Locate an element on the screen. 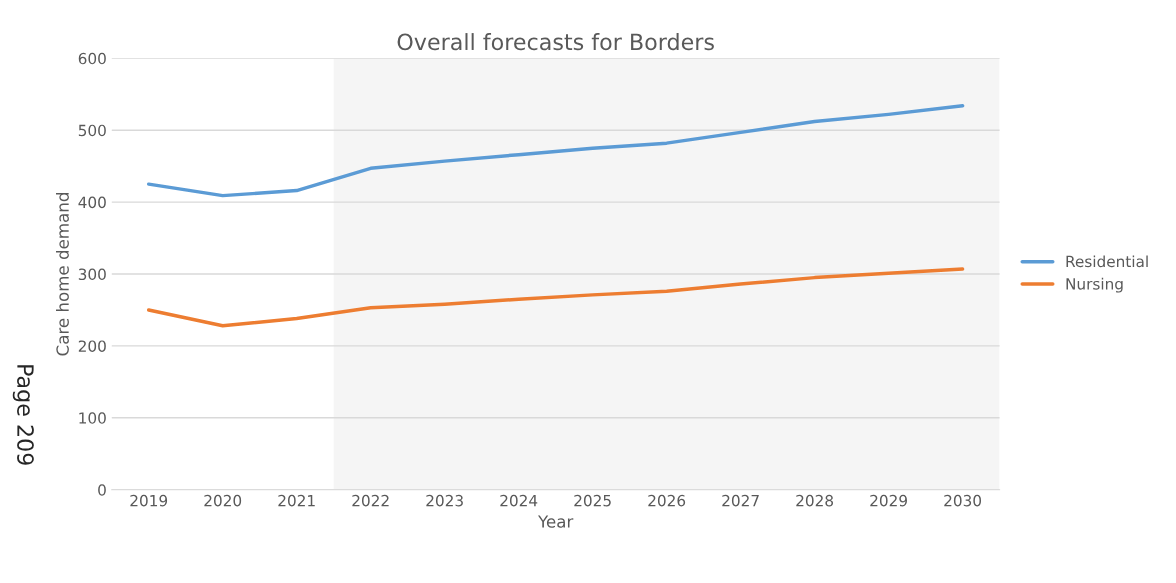 The image size is (1176, 583). y-tick-label: 0 is located at coordinates (102, 490).